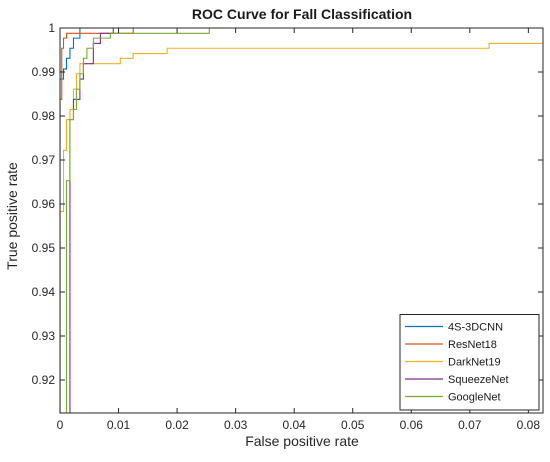 This screenshot has width=550, height=462. What do you see at coordinates (295, 425) in the screenshot?
I see `x-tick-label: 0.04` at bounding box center [295, 425].